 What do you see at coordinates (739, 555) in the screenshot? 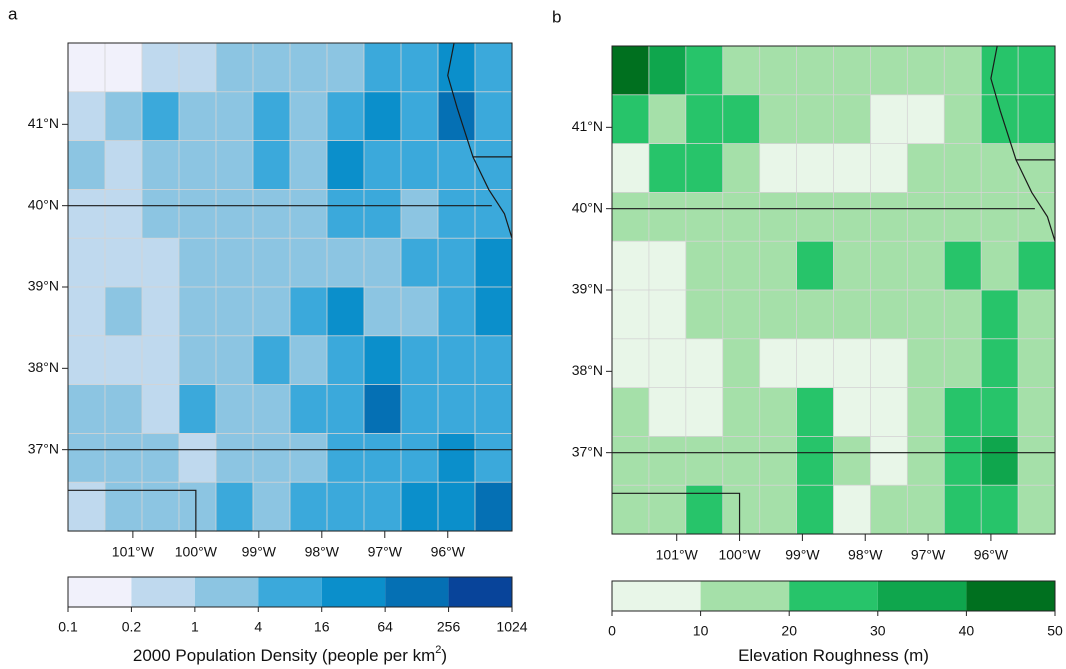
I see `x-tick-label: 100°W` at bounding box center [739, 555].